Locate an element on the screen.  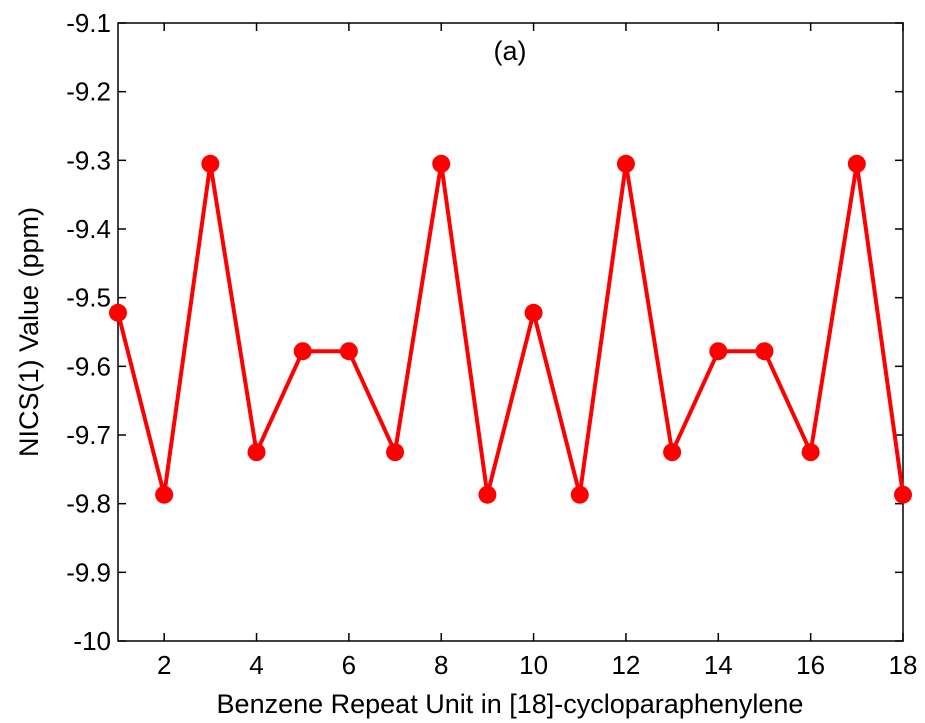
y-tick-label: -9.7 is located at coordinates (88, 435).